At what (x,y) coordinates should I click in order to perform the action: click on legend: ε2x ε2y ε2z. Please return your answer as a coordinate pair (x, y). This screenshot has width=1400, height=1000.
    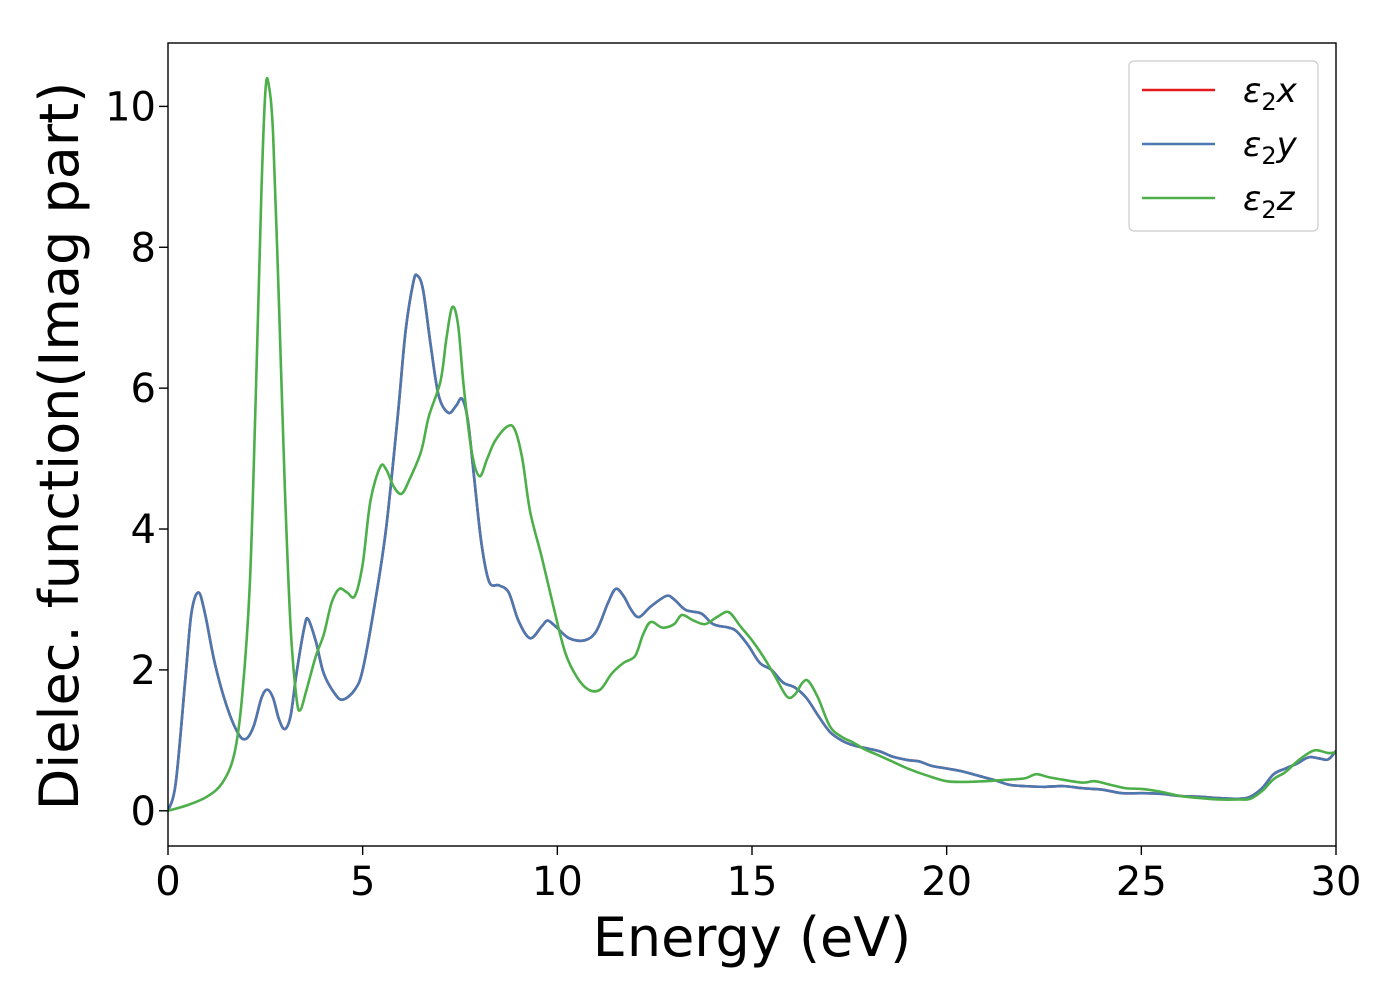
    Looking at the image, I should click on (1223, 146).